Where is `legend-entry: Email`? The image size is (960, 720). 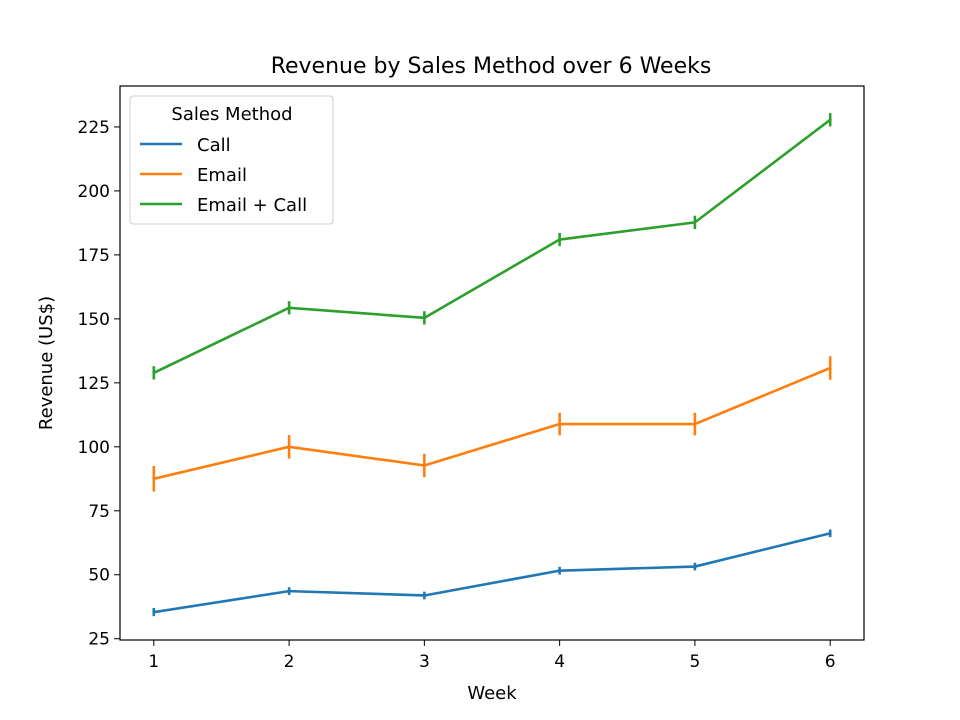
legend-entry: Email is located at coordinates (222, 175).